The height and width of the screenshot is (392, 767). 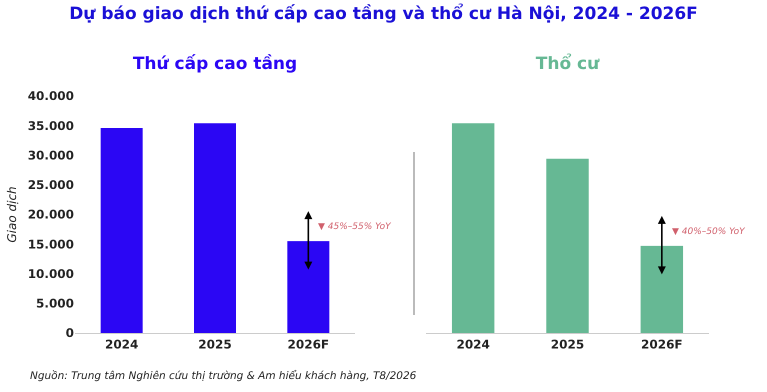 What do you see at coordinates (55, 303) in the screenshot?
I see `y-tick-label: 5.000` at bounding box center [55, 303].